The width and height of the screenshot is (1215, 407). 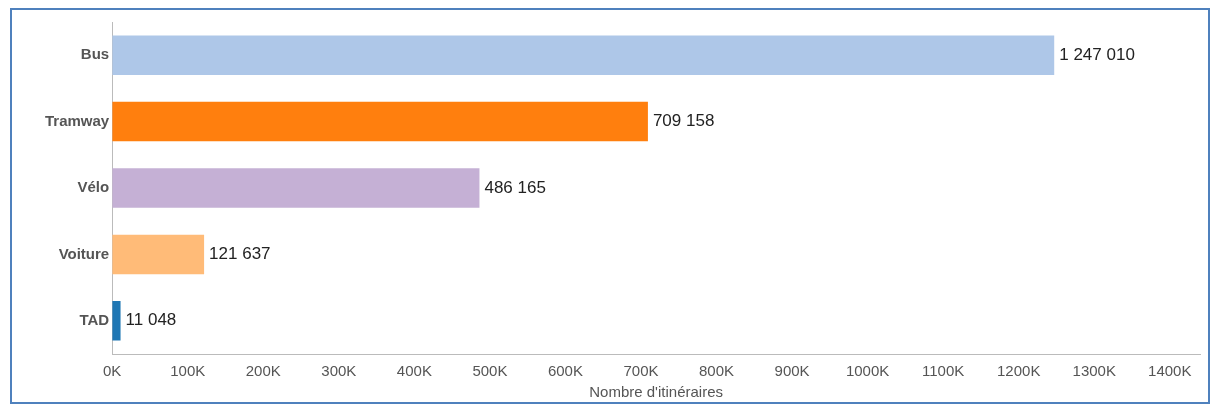 I want to click on x-tick-label: 300K, so click(x=339, y=371).